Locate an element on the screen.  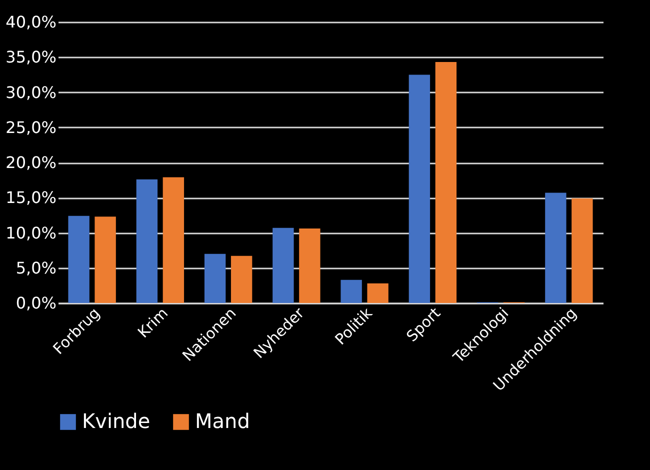
y-tick-label: 10,0% is located at coordinates (31, 232).